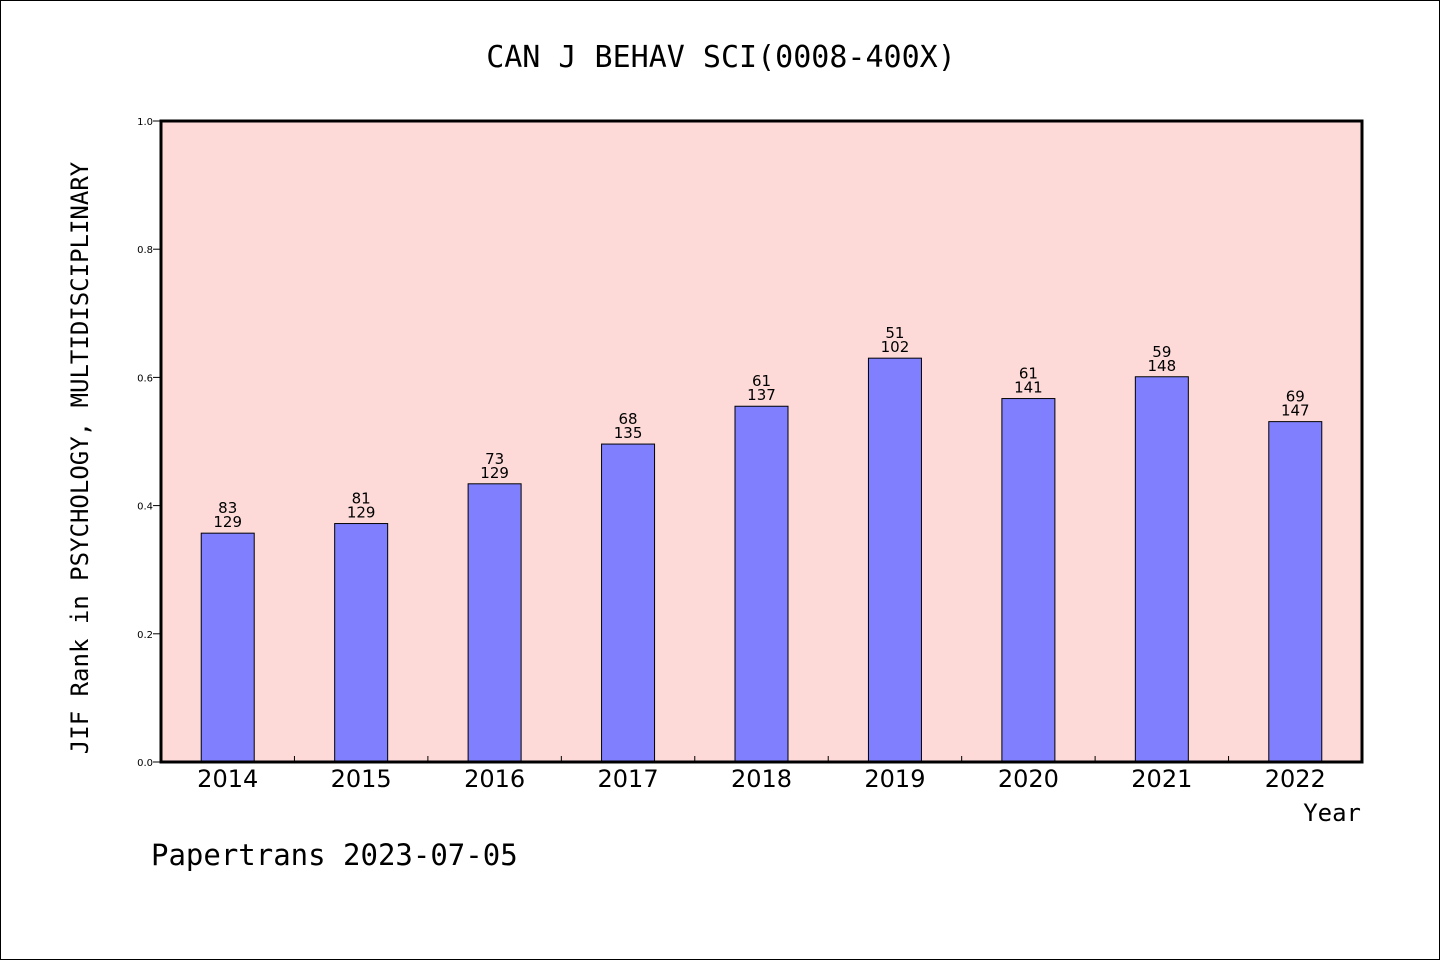  I want to click on y-tick-label: 0.6, so click(145, 378).